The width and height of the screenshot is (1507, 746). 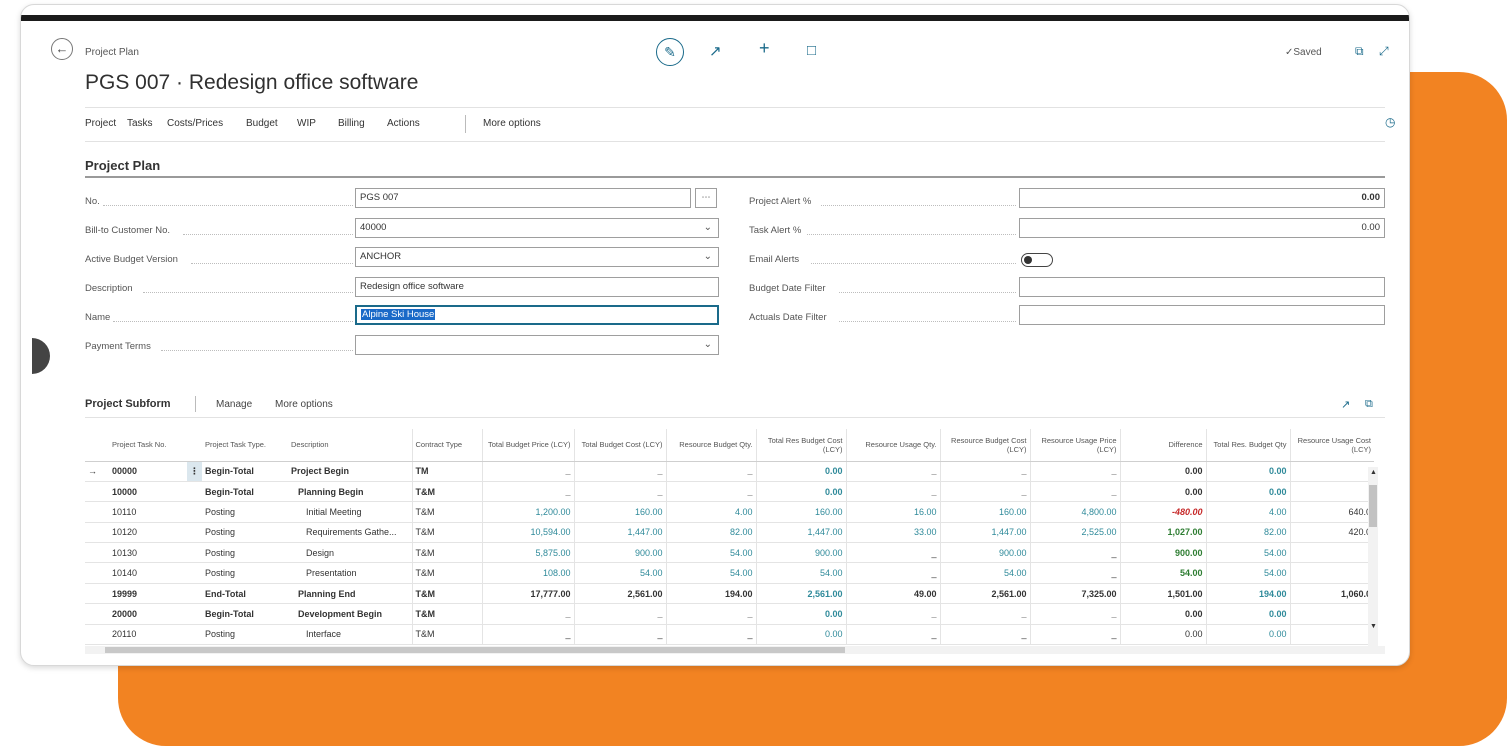 I want to click on col-task-type: Project Task Type., so click(x=245, y=445).